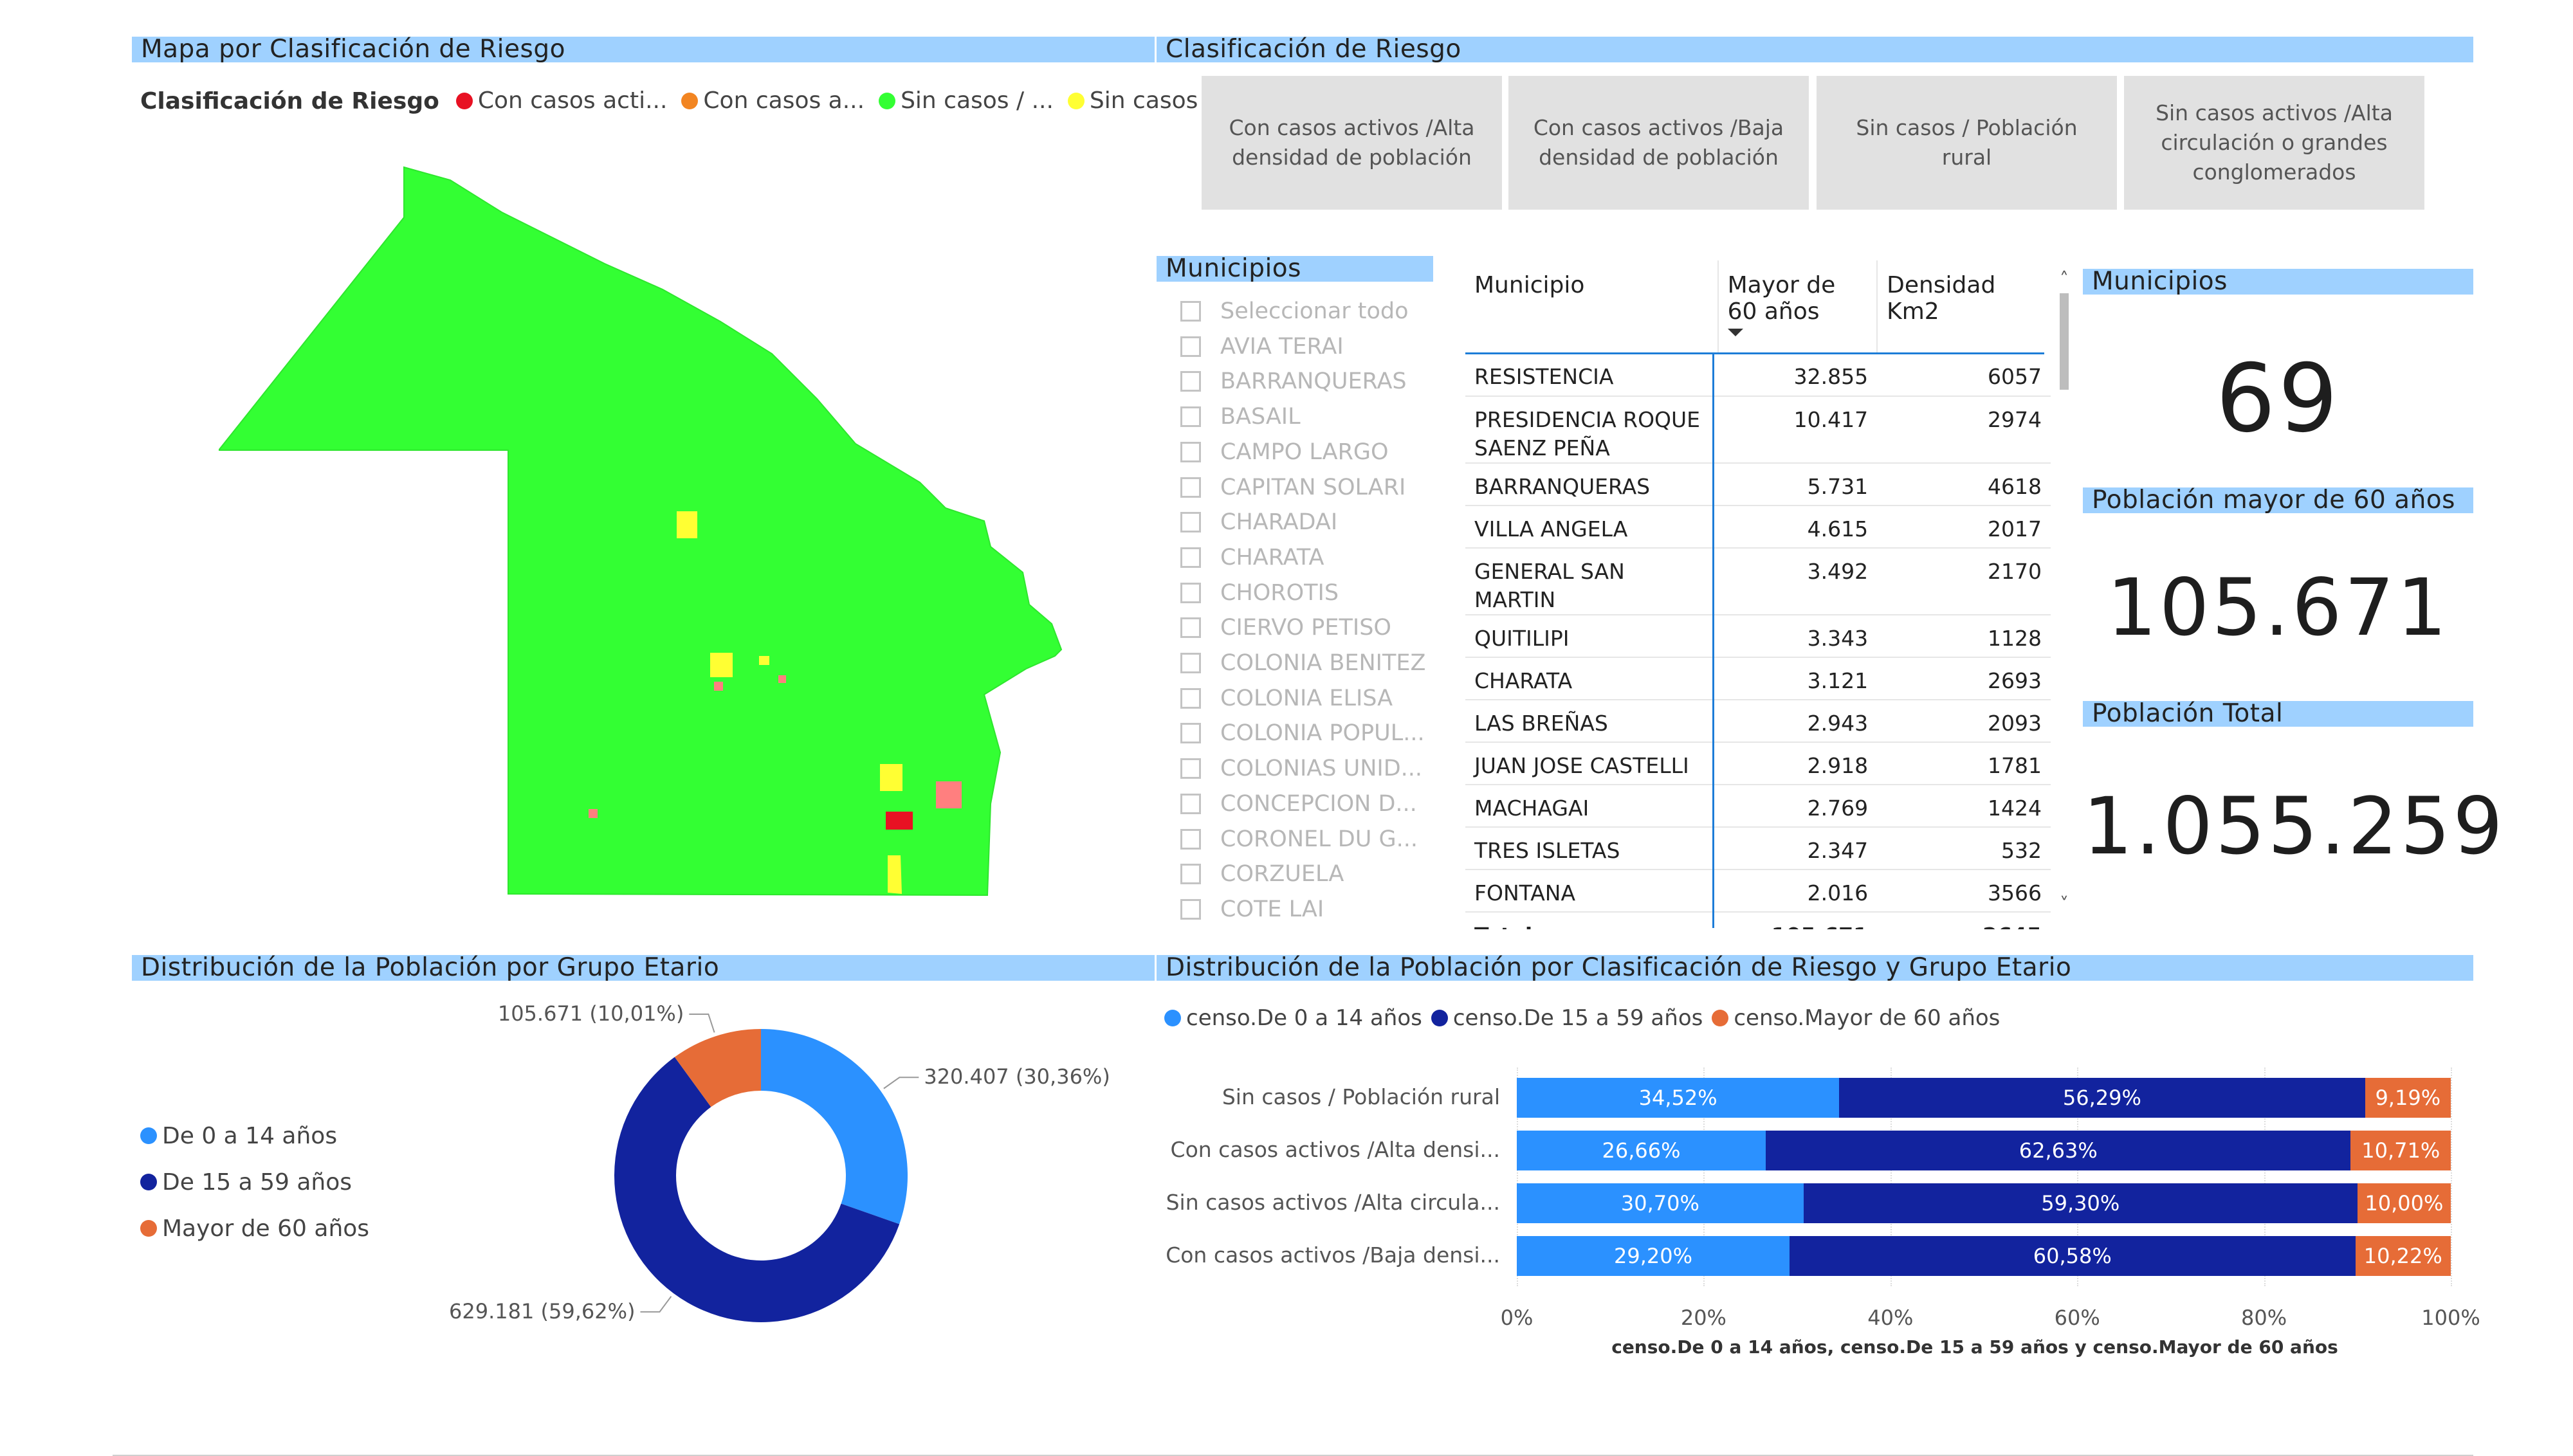 Image resolution: width=2573 pixels, height=1456 pixels. What do you see at coordinates (1653, 1256) in the screenshot?
I see `bar-segment: 29,20%` at bounding box center [1653, 1256].